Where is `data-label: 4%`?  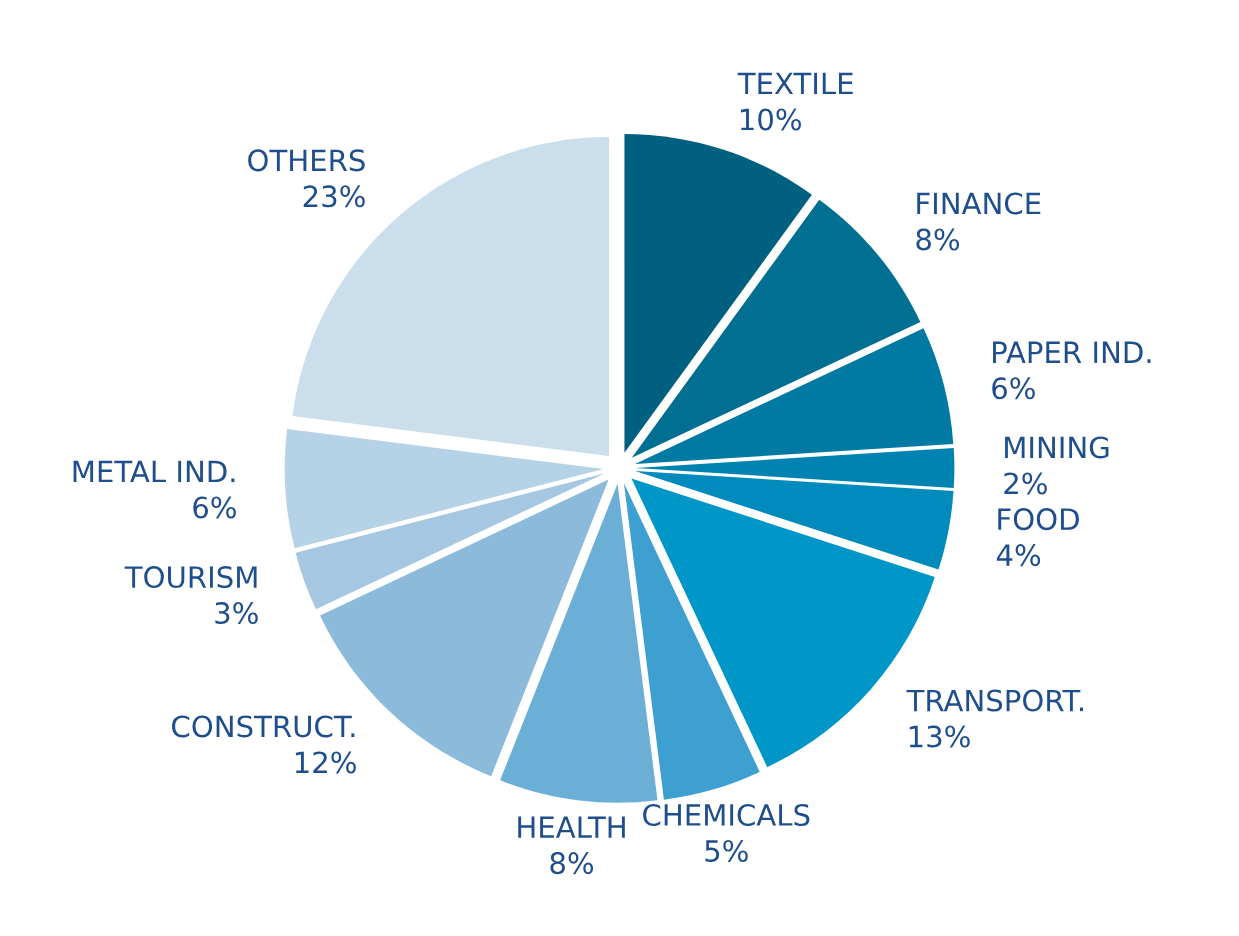
data-label: 4% is located at coordinates (1018, 555).